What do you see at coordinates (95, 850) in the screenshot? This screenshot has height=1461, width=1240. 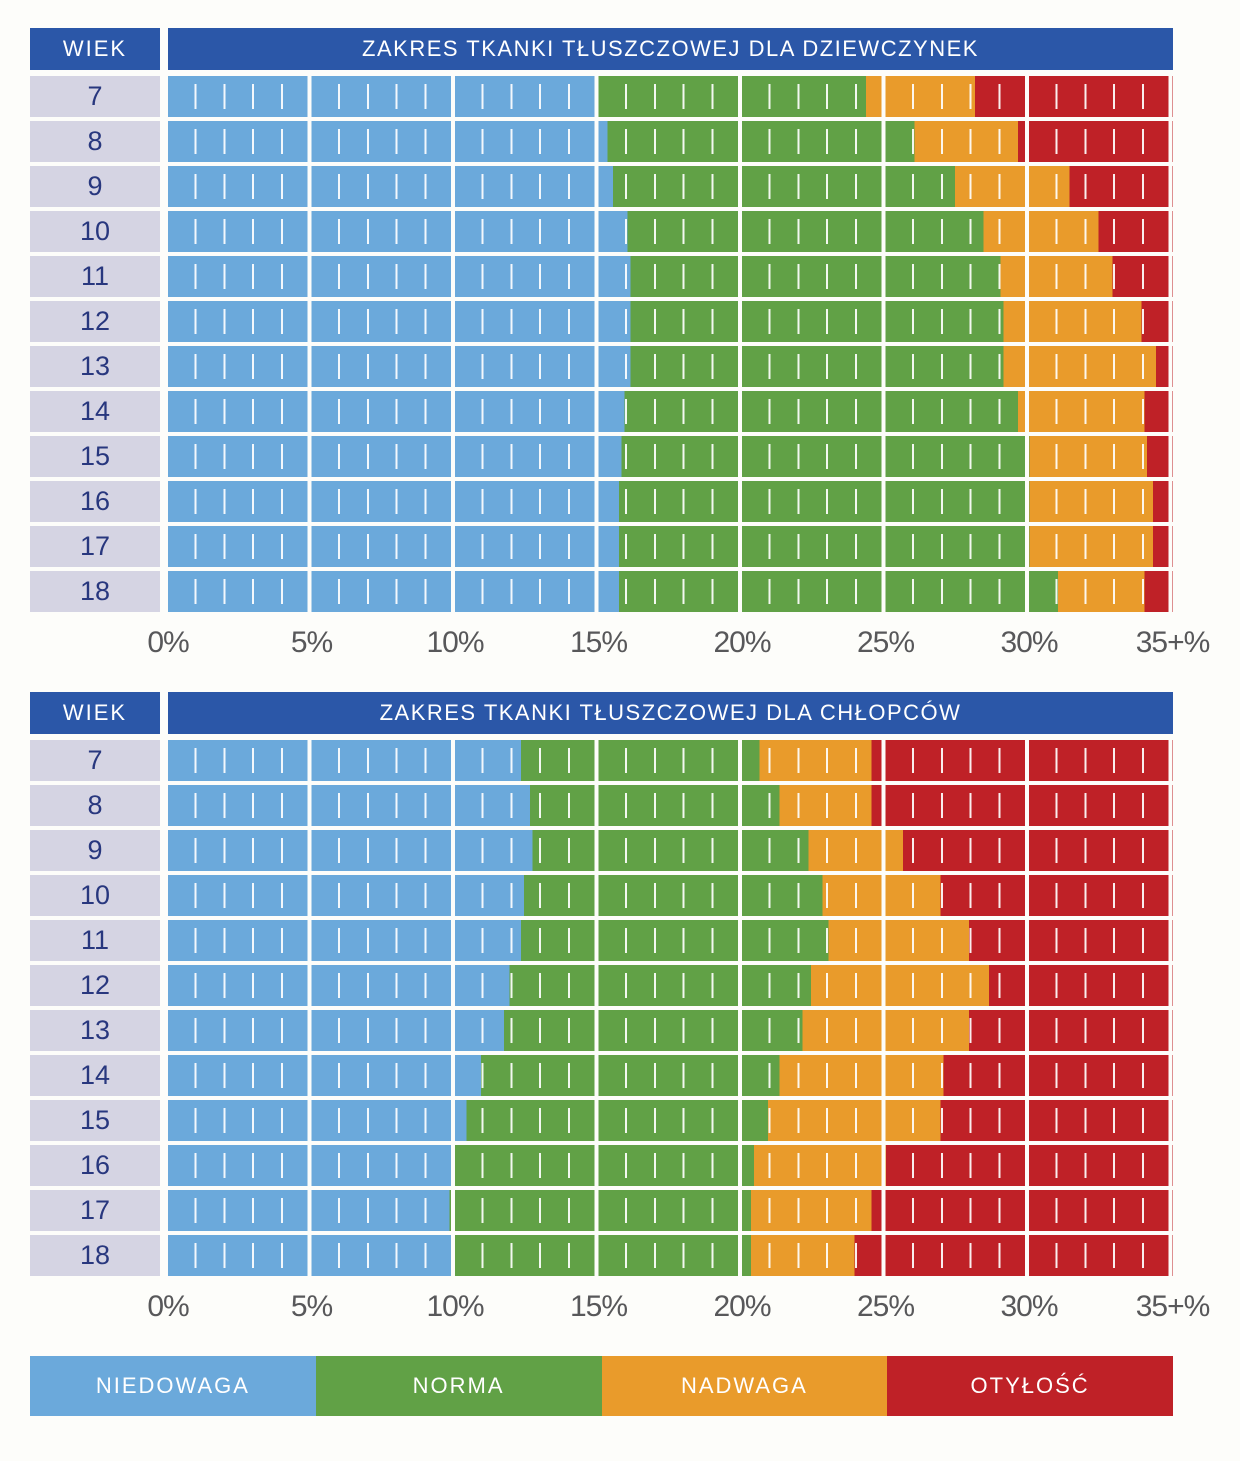 I see `age-label: 9` at bounding box center [95, 850].